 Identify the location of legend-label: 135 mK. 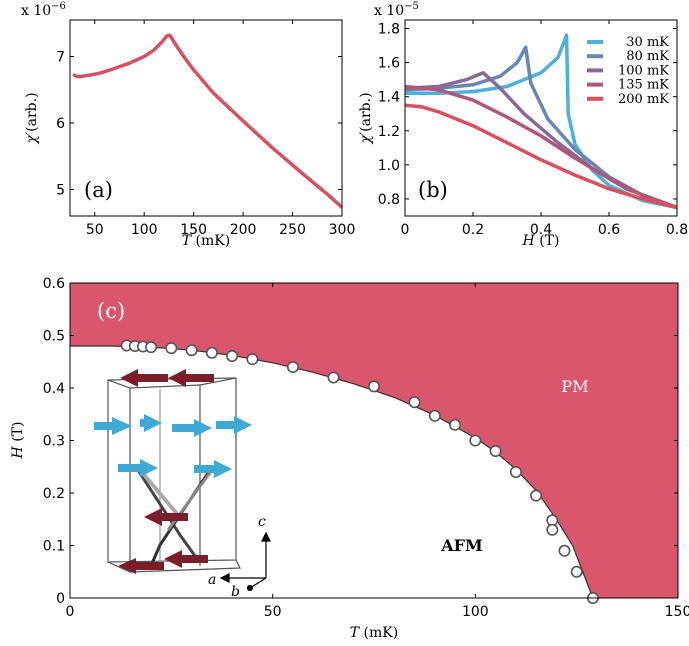
(643, 85).